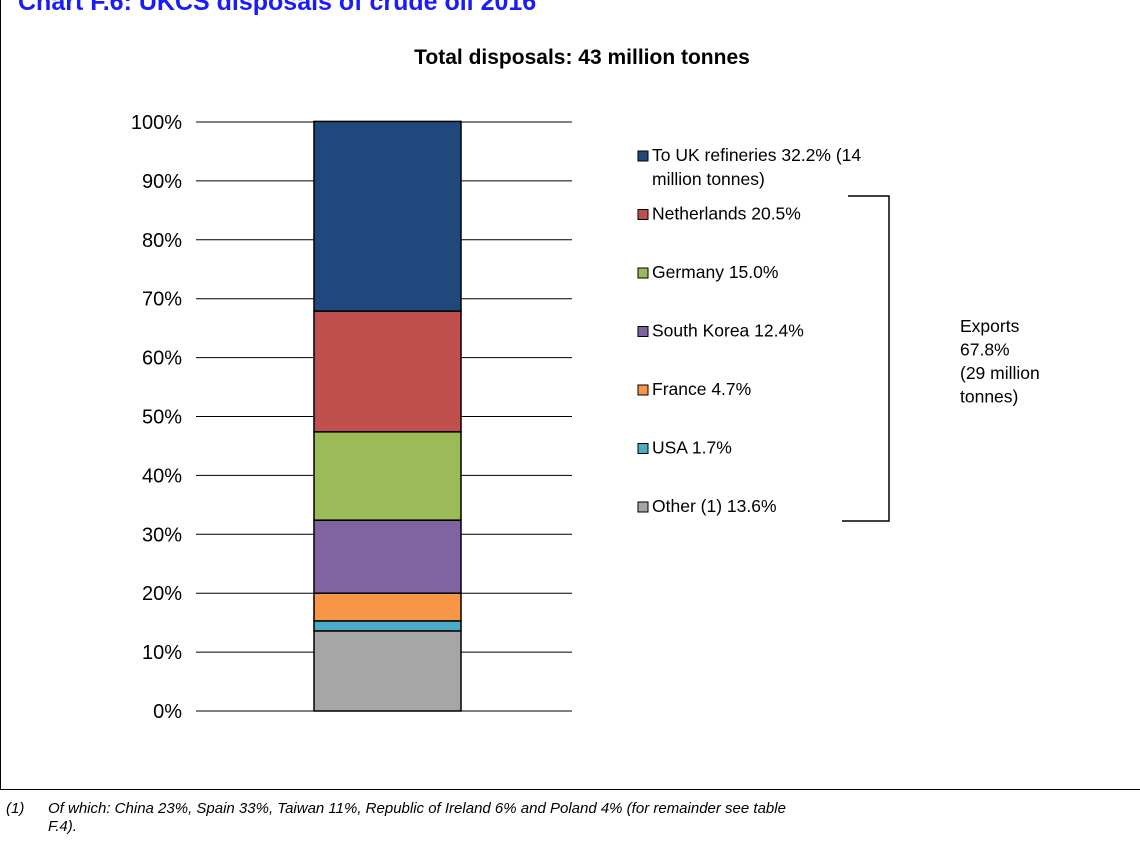  I want to click on chart-title: Total disposals: 43 million tonnes, so click(582, 57).